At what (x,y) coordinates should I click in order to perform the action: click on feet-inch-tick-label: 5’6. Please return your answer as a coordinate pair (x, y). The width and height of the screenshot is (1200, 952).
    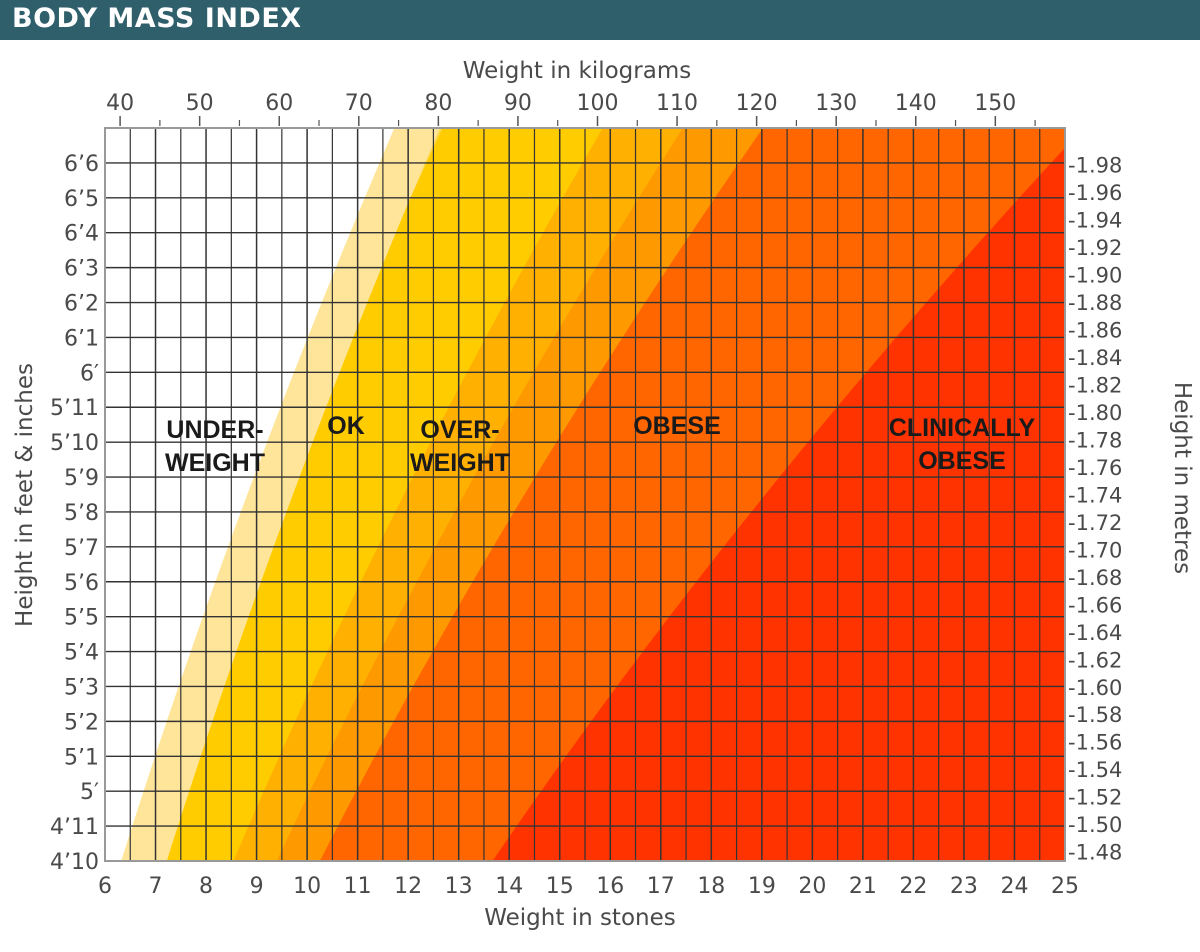
    Looking at the image, I should click on (81, 583).